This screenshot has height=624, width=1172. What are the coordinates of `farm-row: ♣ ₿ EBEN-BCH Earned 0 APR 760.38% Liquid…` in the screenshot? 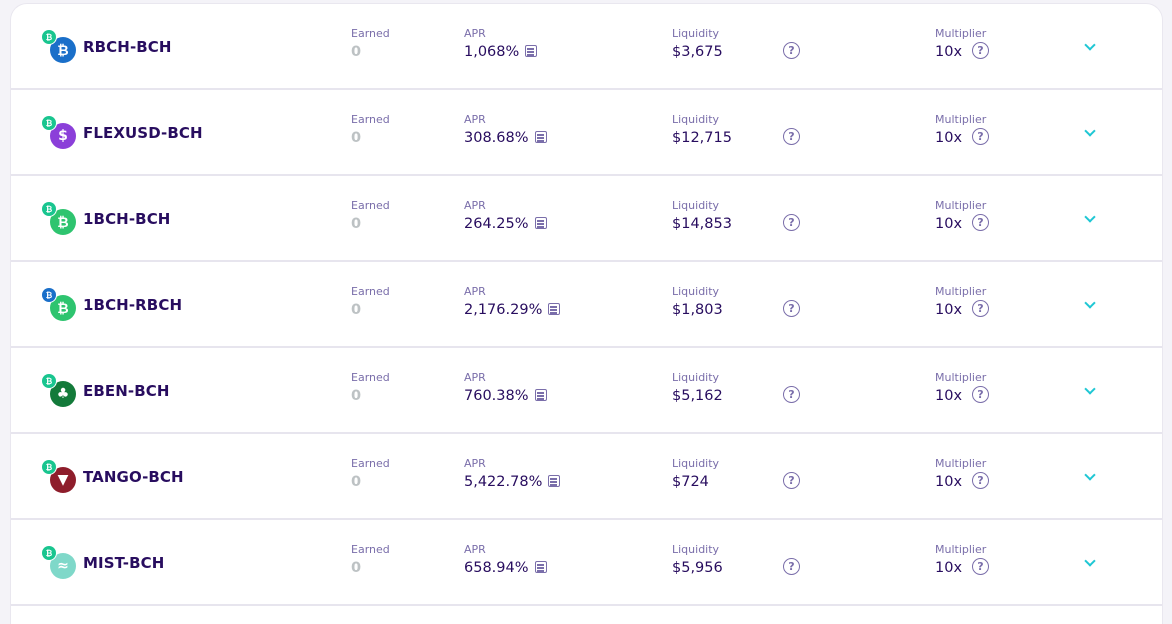 It's located at (586, 391).